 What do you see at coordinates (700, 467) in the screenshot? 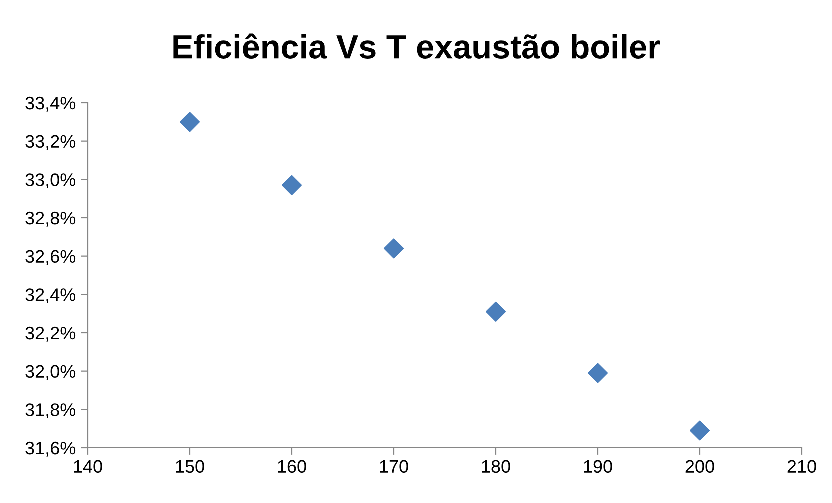
I see `x-tick-label: 200` at bounding box center [700, 467].